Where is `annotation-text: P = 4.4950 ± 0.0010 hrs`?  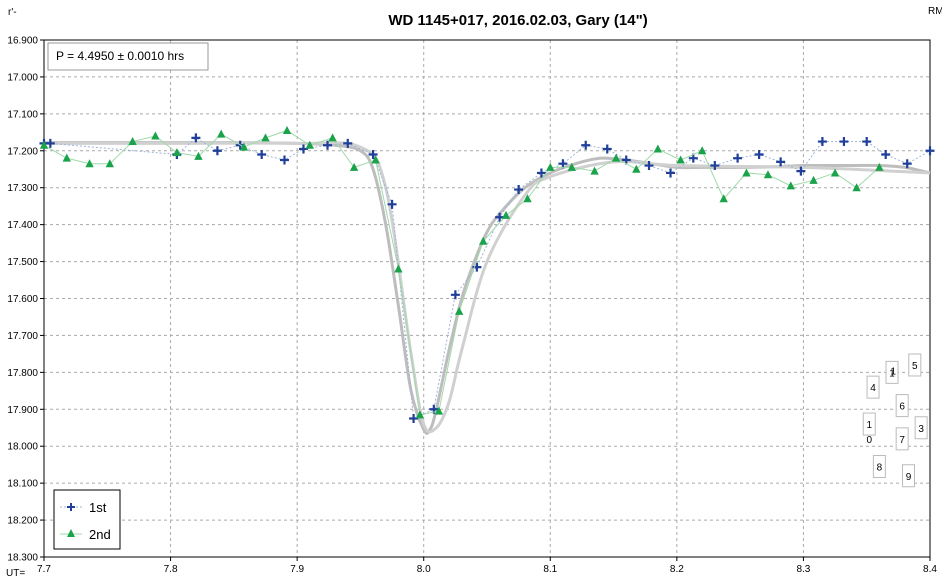
annotation-text: P = 4.4950 ± 0.0010 hrs is located at coordinates (120, 56).